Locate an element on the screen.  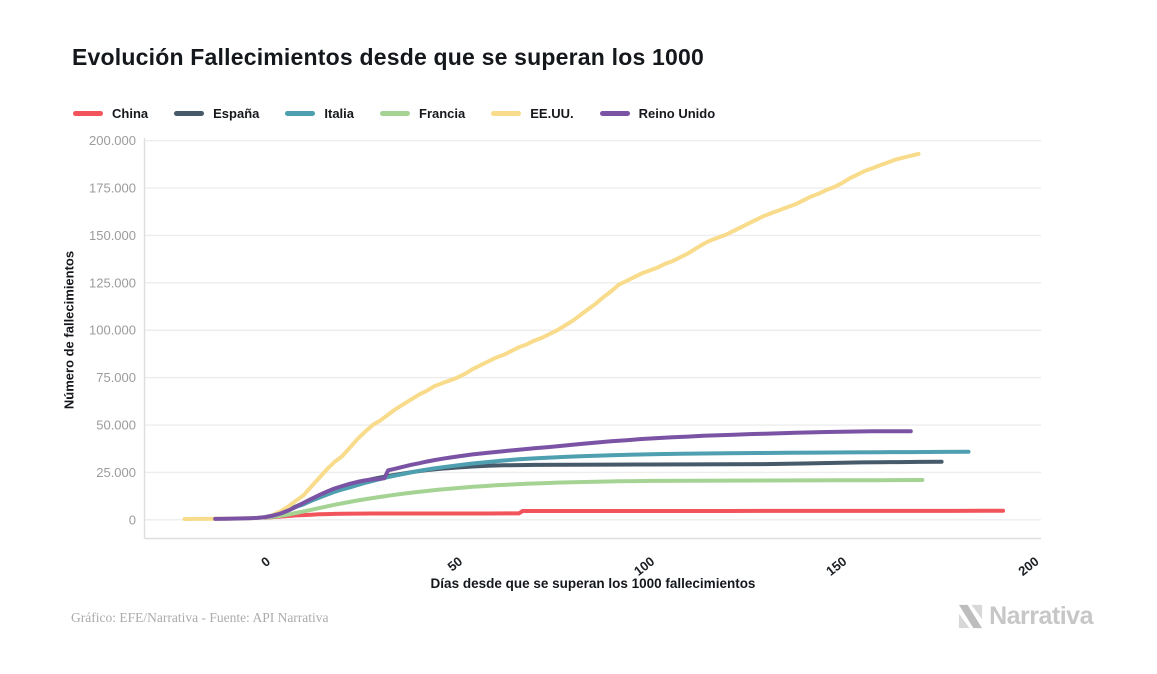
y-tick-label: 100.000 is located at coordinates (112, 330).